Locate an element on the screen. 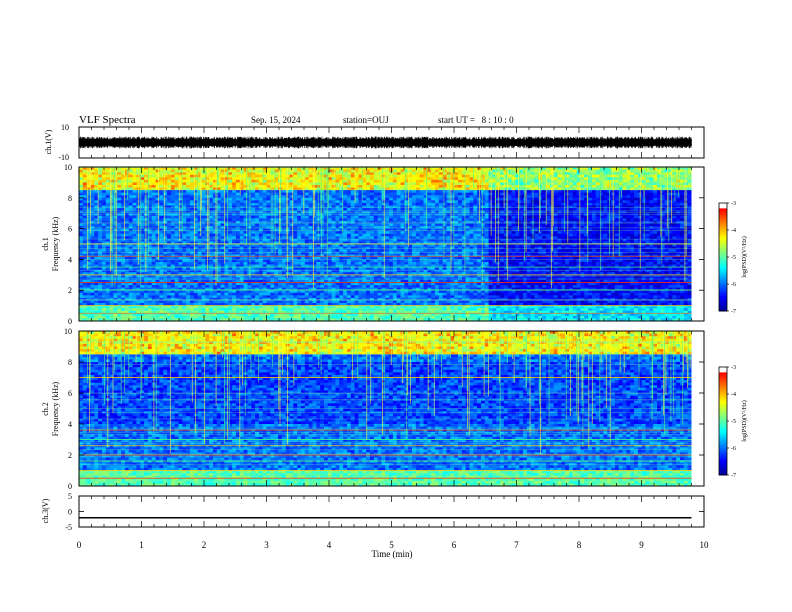 The width and height of the screenshot is (792, 612). ch1-waveform-ytick-bottom: -10 is located at coordinates (63, 157).